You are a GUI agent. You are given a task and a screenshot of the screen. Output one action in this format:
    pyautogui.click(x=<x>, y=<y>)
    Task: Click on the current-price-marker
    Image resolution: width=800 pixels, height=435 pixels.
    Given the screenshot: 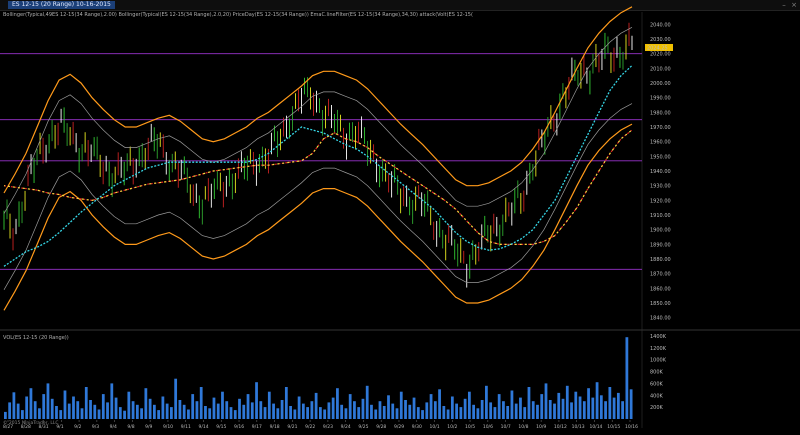 What is the action you would take?
    pyautogui.click(x=659, y=47)
    